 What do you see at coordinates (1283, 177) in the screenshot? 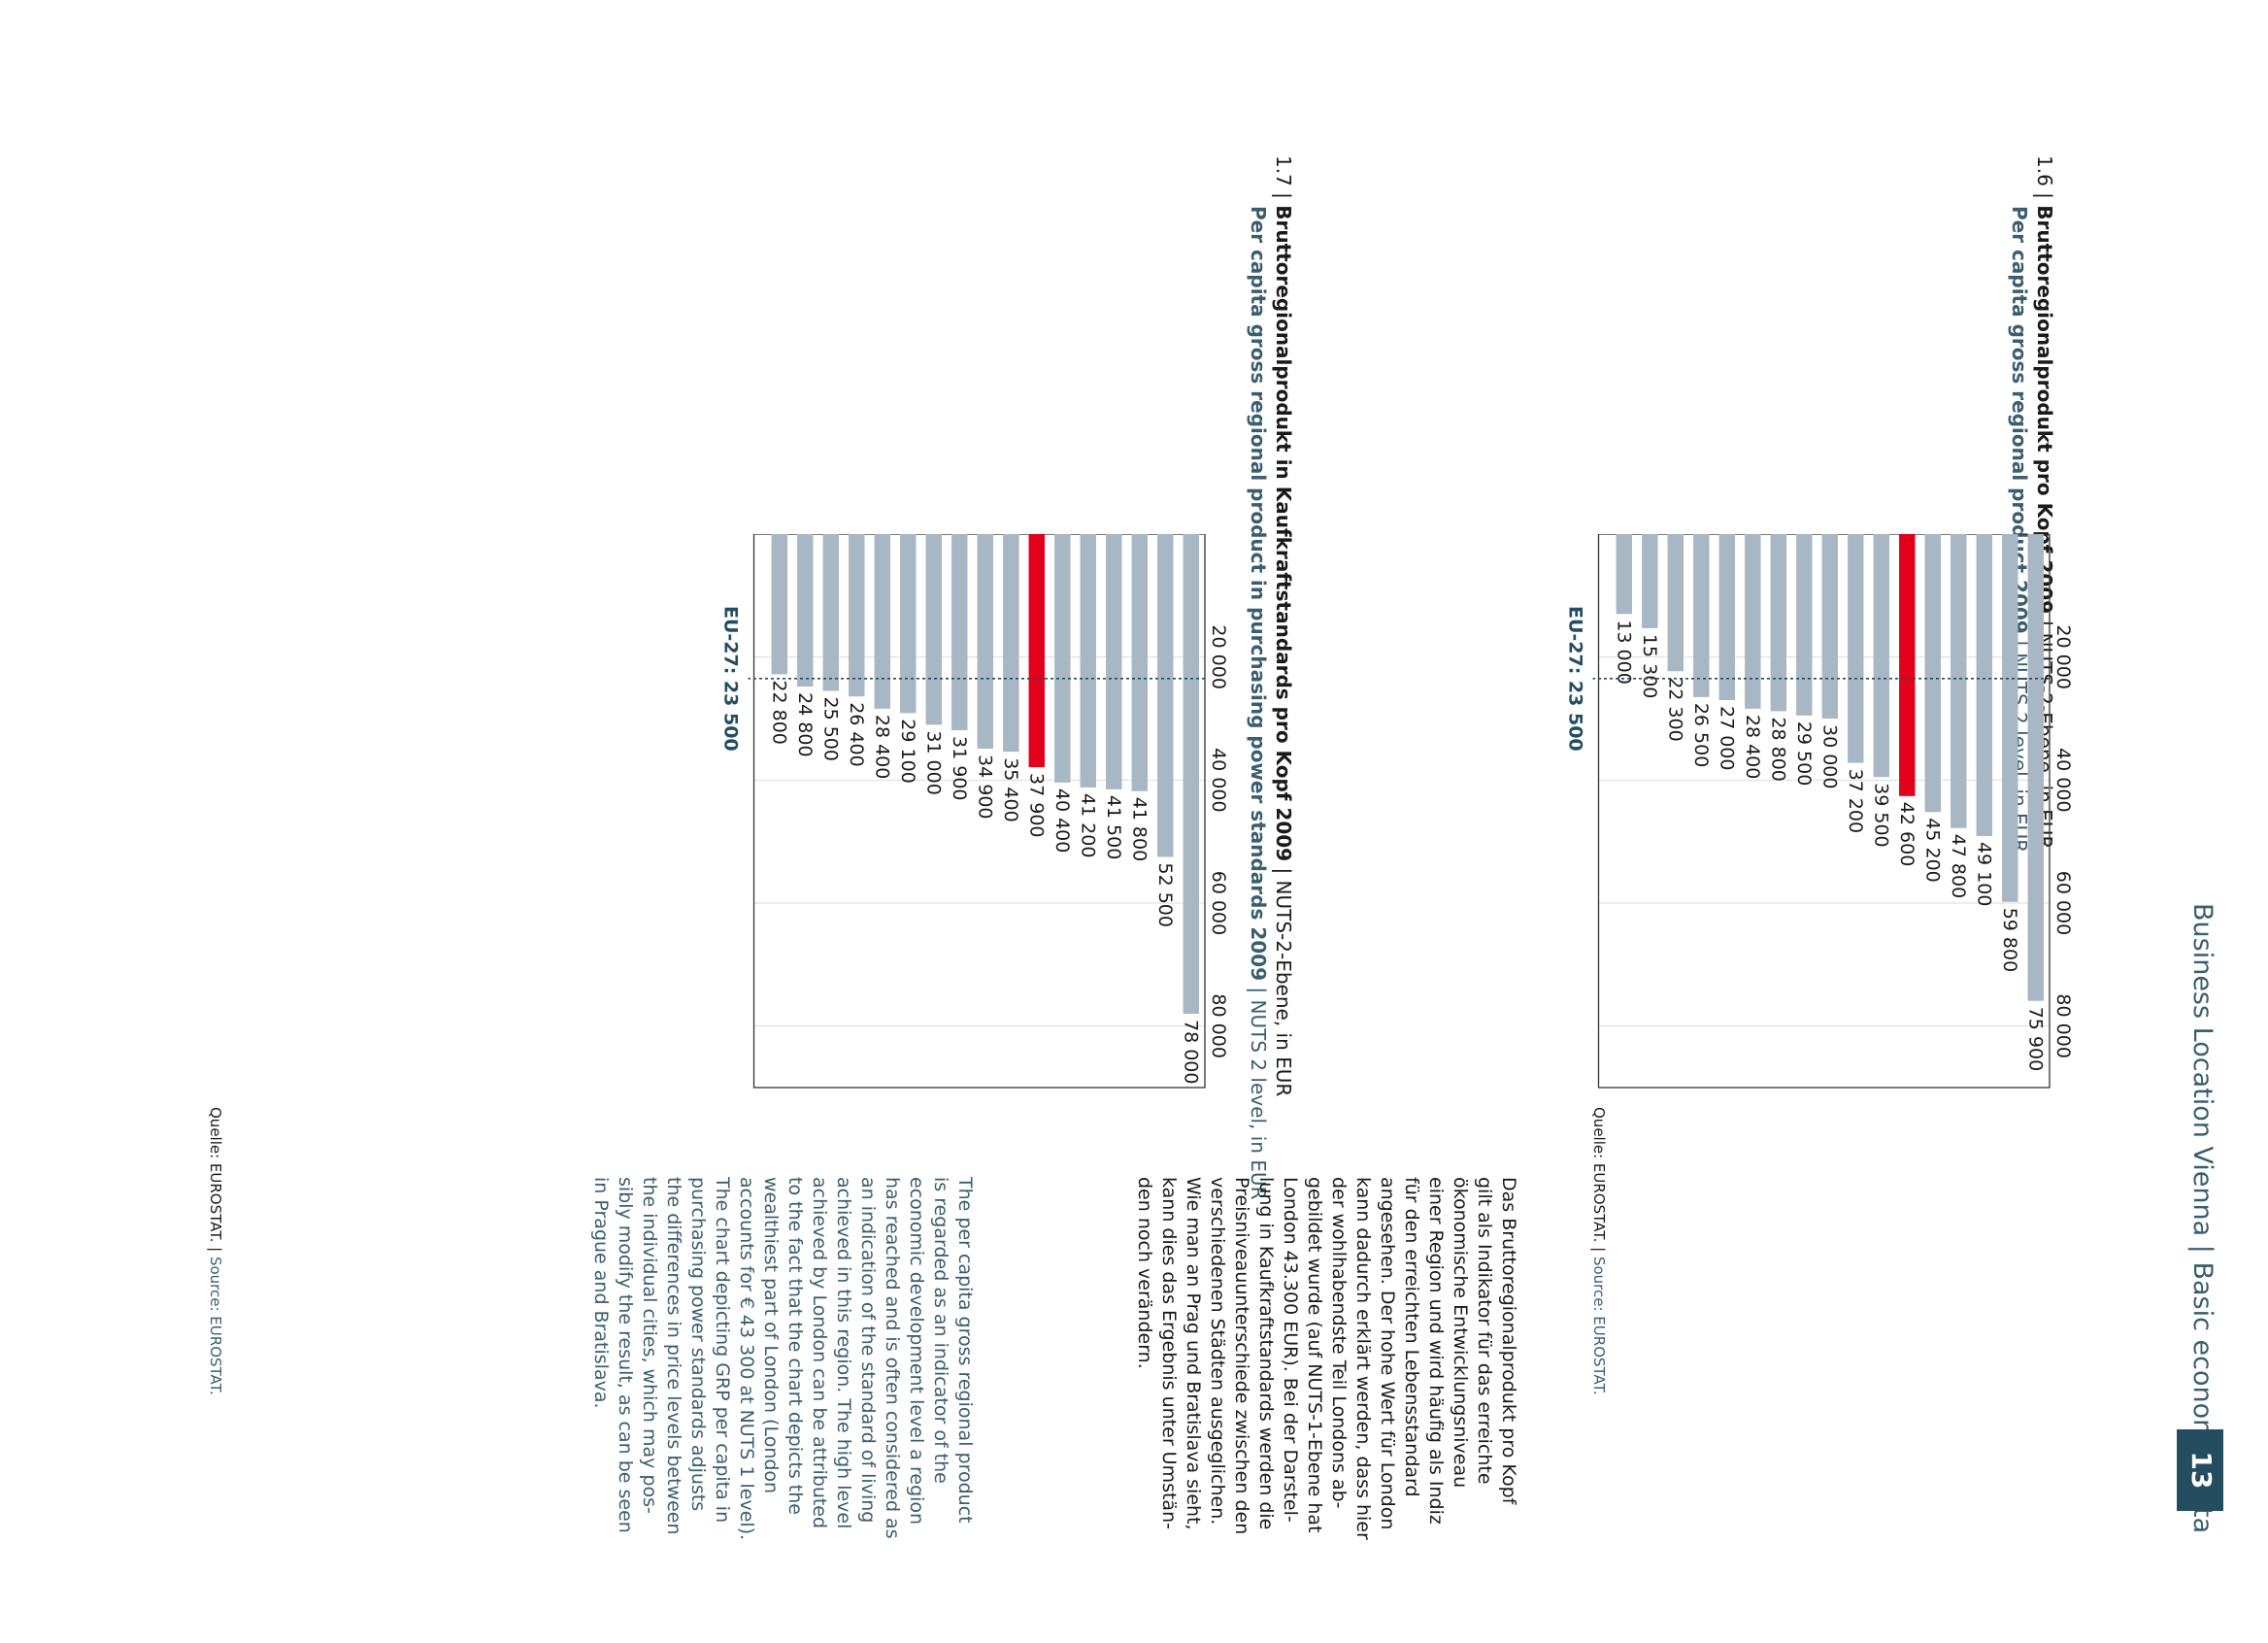
I see `chart-1-7-number: 1.7 |` at bounding box center [1283, 177].